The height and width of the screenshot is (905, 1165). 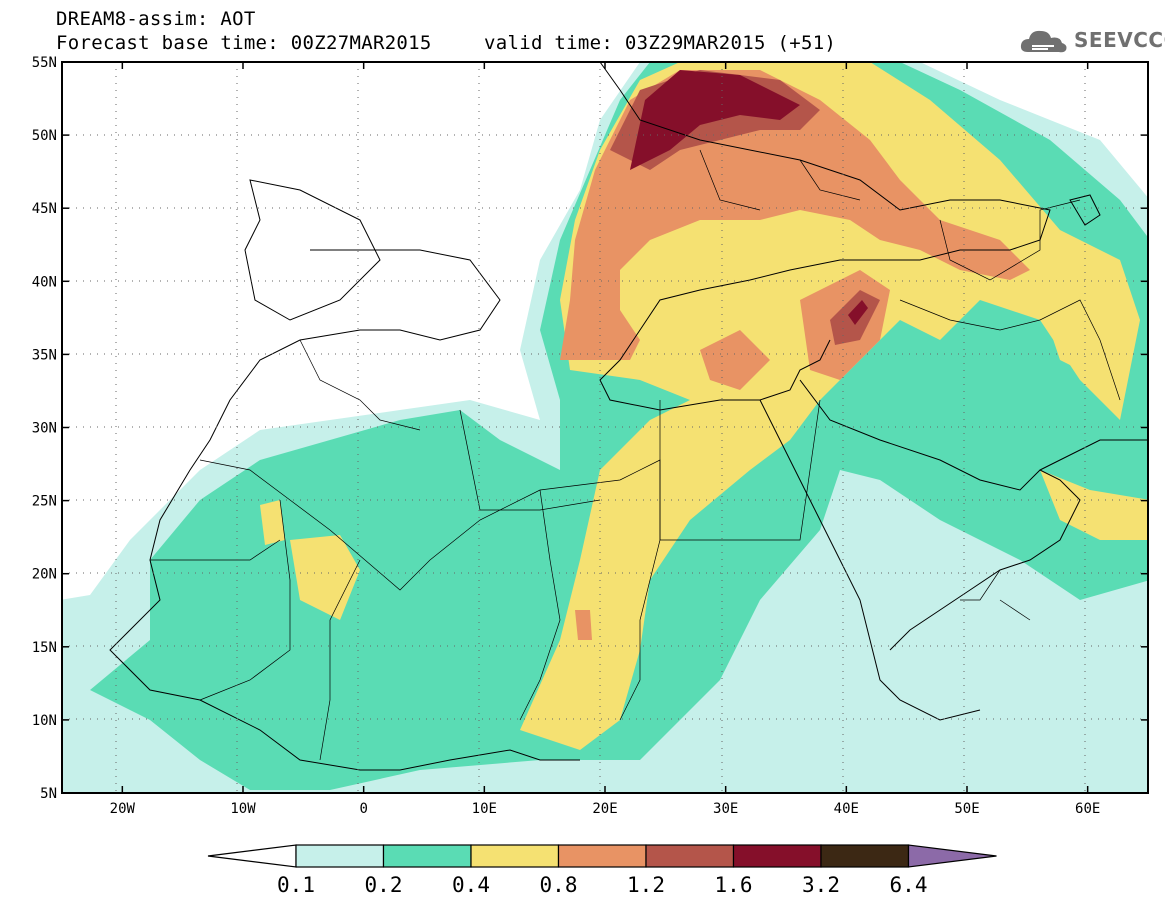 I want to click on lon-label: 10E, so click(x=484, y=809).